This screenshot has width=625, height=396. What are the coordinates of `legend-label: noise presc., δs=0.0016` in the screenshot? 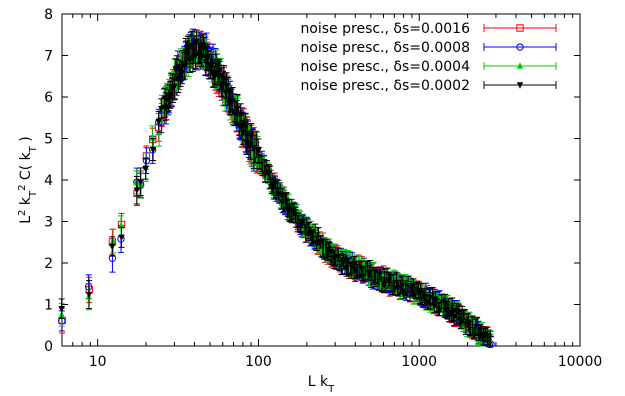 It's located at (385, 29).